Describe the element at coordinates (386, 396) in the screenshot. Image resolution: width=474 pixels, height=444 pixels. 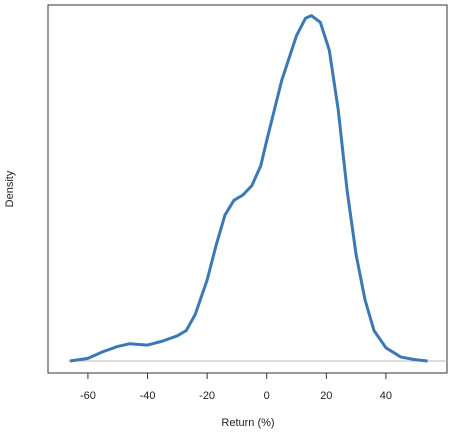
I see `x-tick-label: 40` at that location.